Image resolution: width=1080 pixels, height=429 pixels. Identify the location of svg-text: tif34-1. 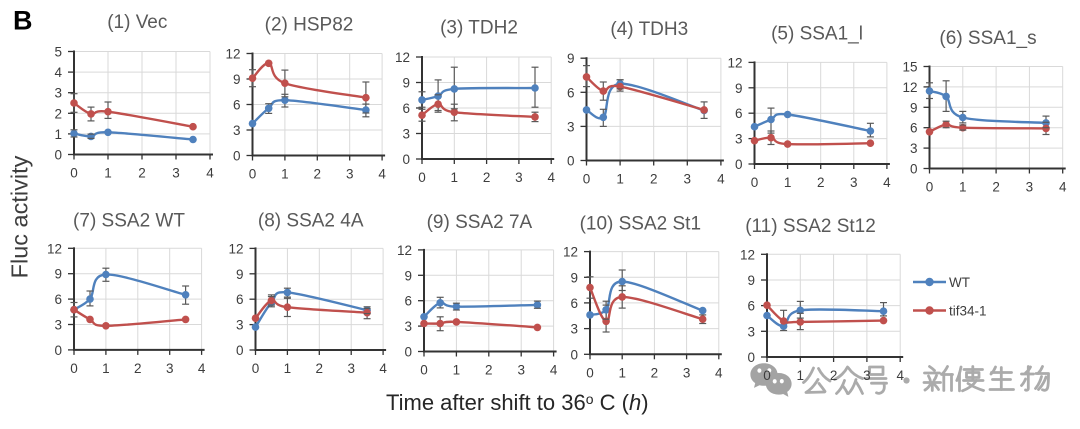
(968, 311).